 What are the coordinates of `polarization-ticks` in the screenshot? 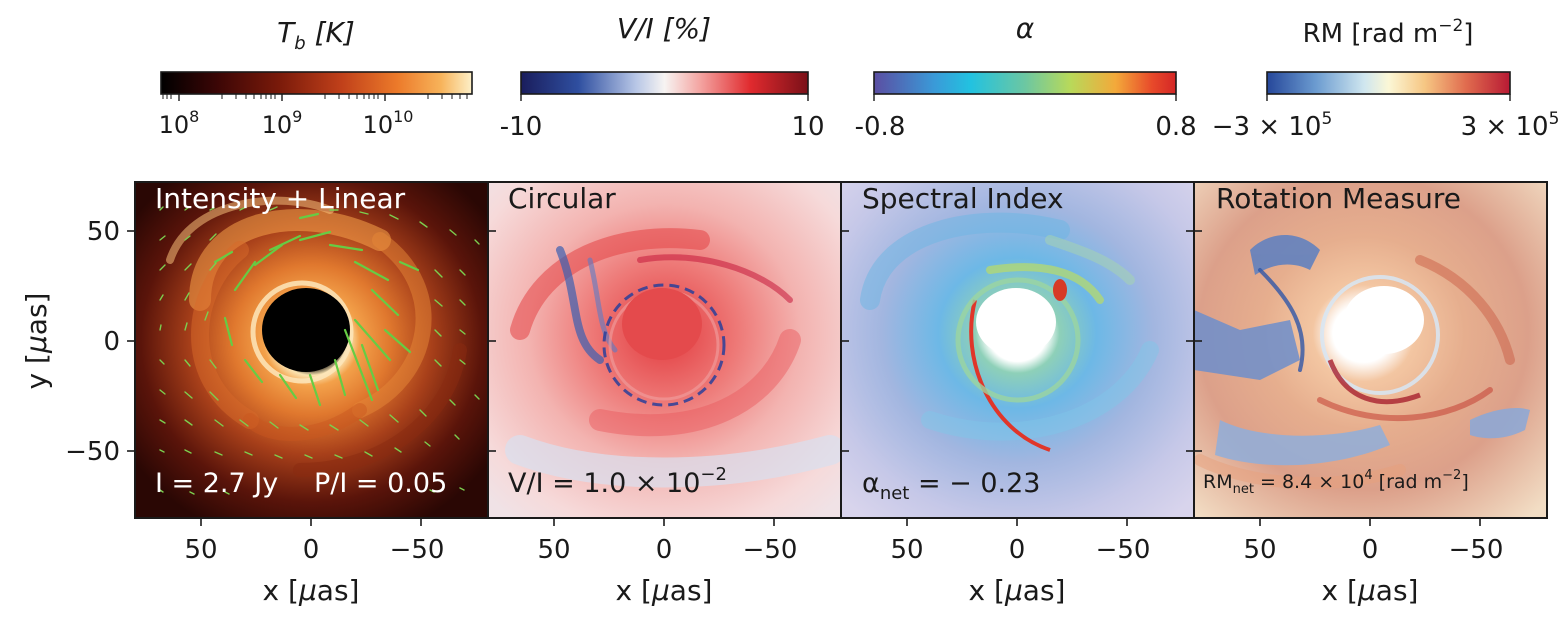 It's located at (316, 309).